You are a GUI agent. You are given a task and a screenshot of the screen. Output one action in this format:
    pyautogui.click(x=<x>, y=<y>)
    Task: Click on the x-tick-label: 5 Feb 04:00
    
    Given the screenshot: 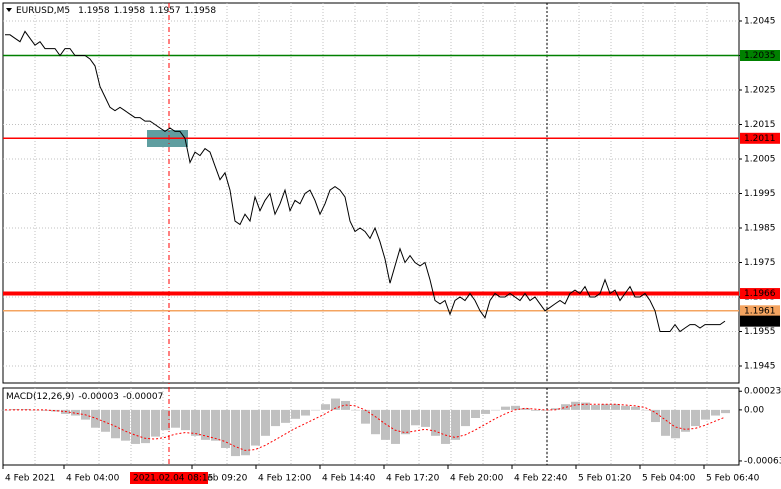 What is the action you would take?
    pyautogui.click(x=669, y=479)
    